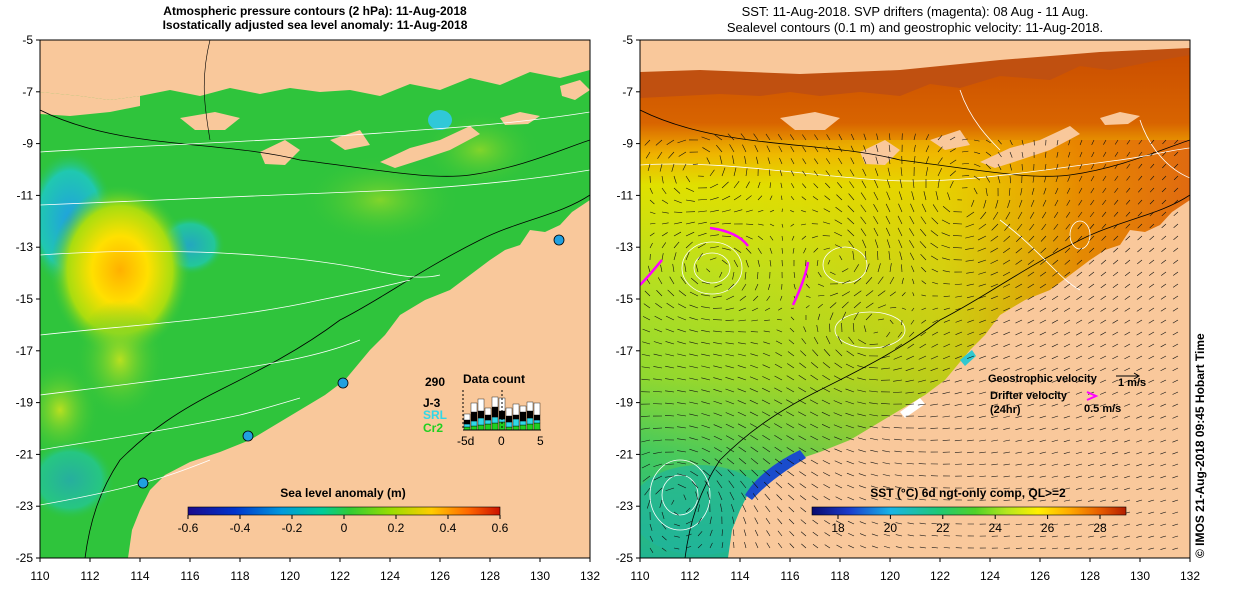 This screenshot has width=1250, height=590. Describe the element at coordinates (625, 247) in the screenshot. I see `right-lat-tick: -13` at that location.